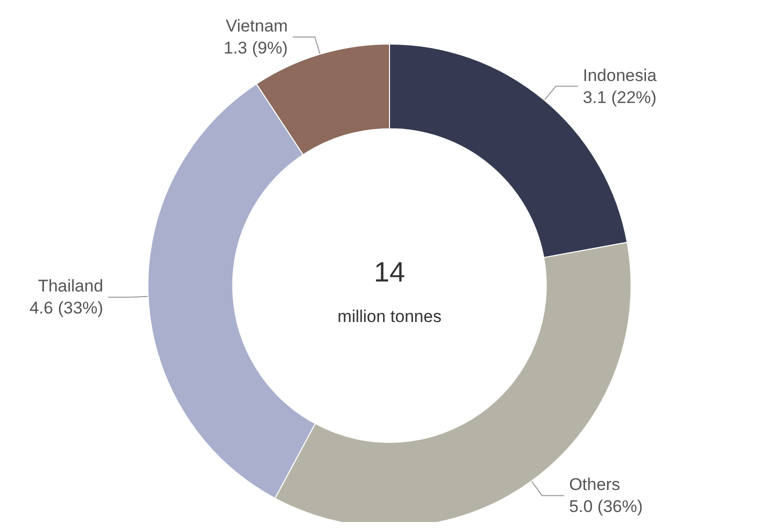 The width and height of the screenshot is (779, 530). What do you see at coordinates (390, 272) in the screenshot?
I see `text: 14` at bounding box center [390, 272].